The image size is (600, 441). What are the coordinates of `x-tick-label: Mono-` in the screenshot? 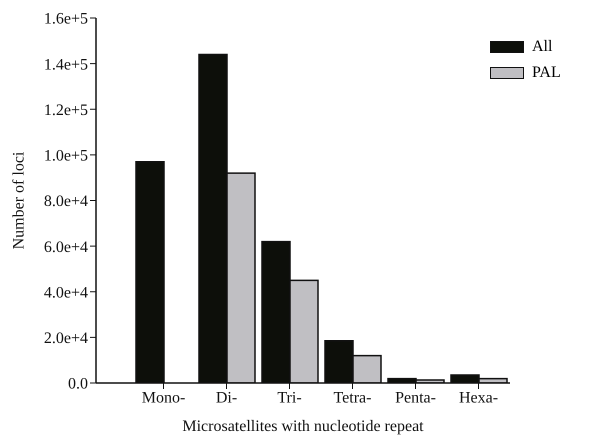 It's located at (164, 397).